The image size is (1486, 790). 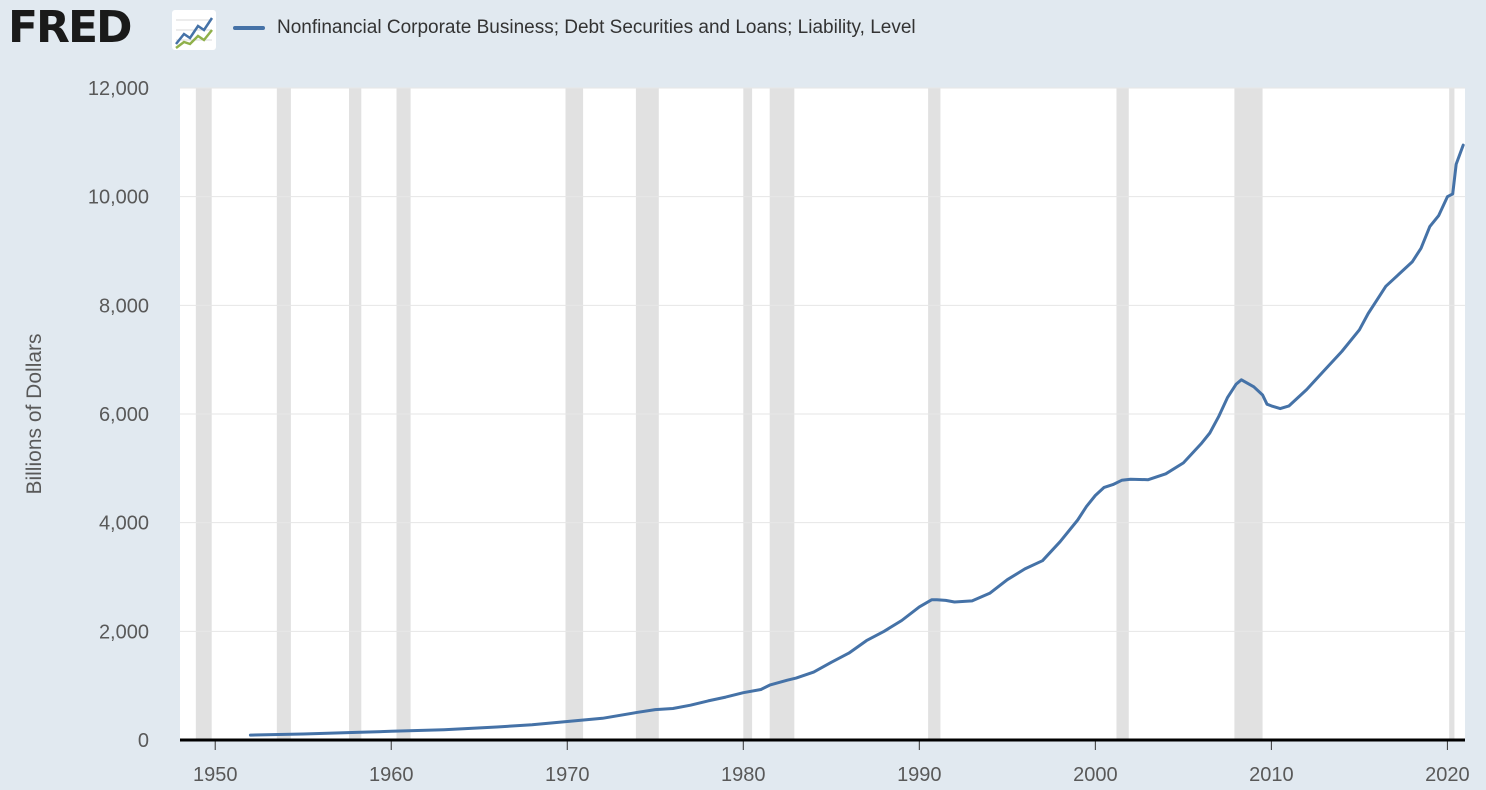 I want to click on y-tick-label: 0, so click(x=143, y=741).